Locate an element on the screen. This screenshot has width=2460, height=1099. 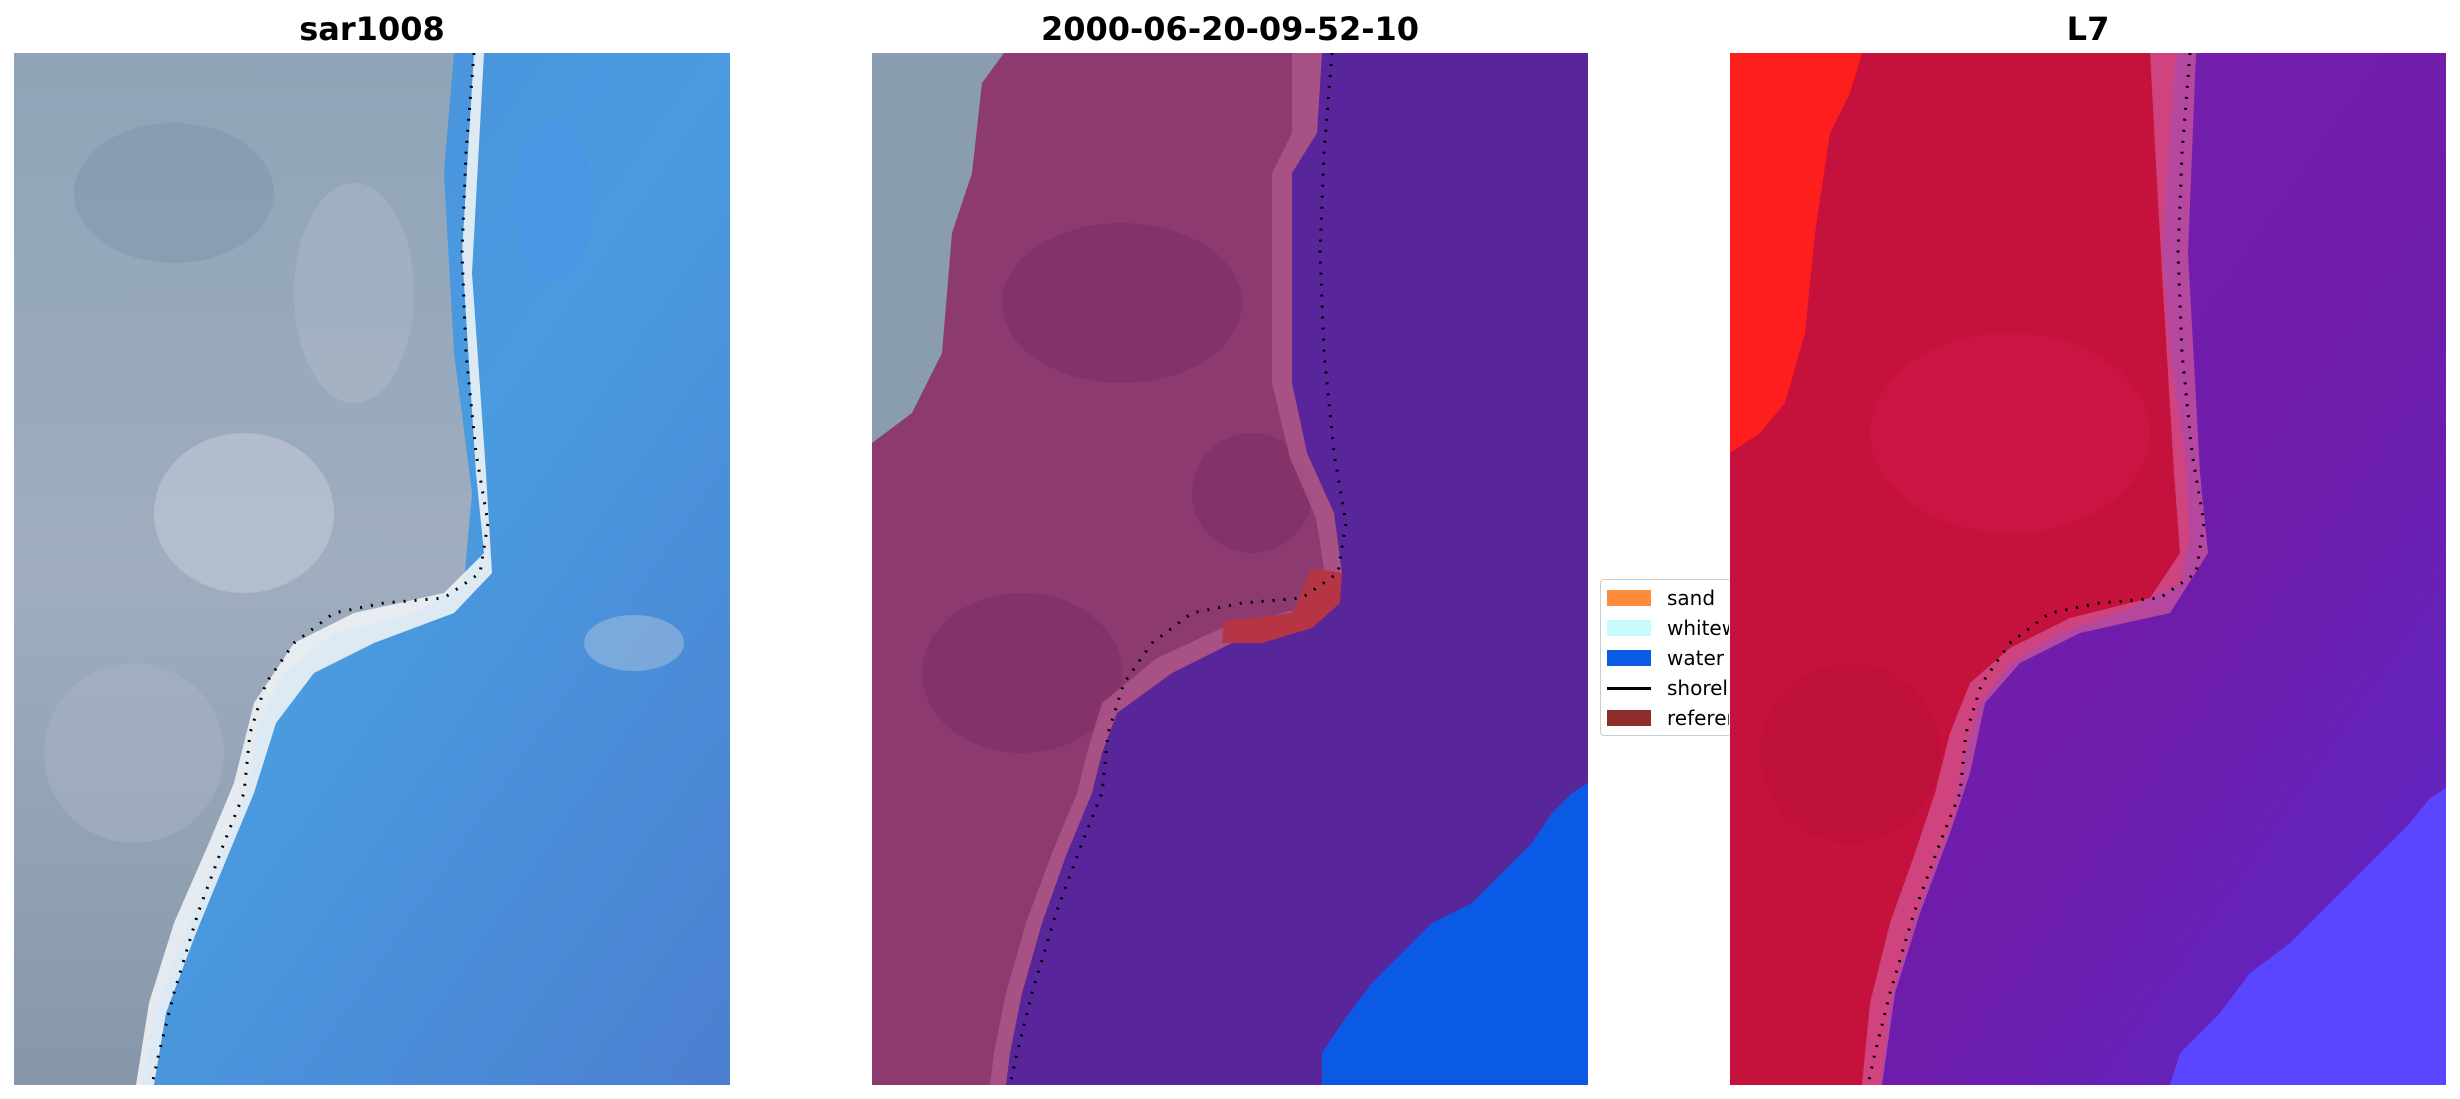
legend-item-reference: reference is located at coordinates (1668, 718).